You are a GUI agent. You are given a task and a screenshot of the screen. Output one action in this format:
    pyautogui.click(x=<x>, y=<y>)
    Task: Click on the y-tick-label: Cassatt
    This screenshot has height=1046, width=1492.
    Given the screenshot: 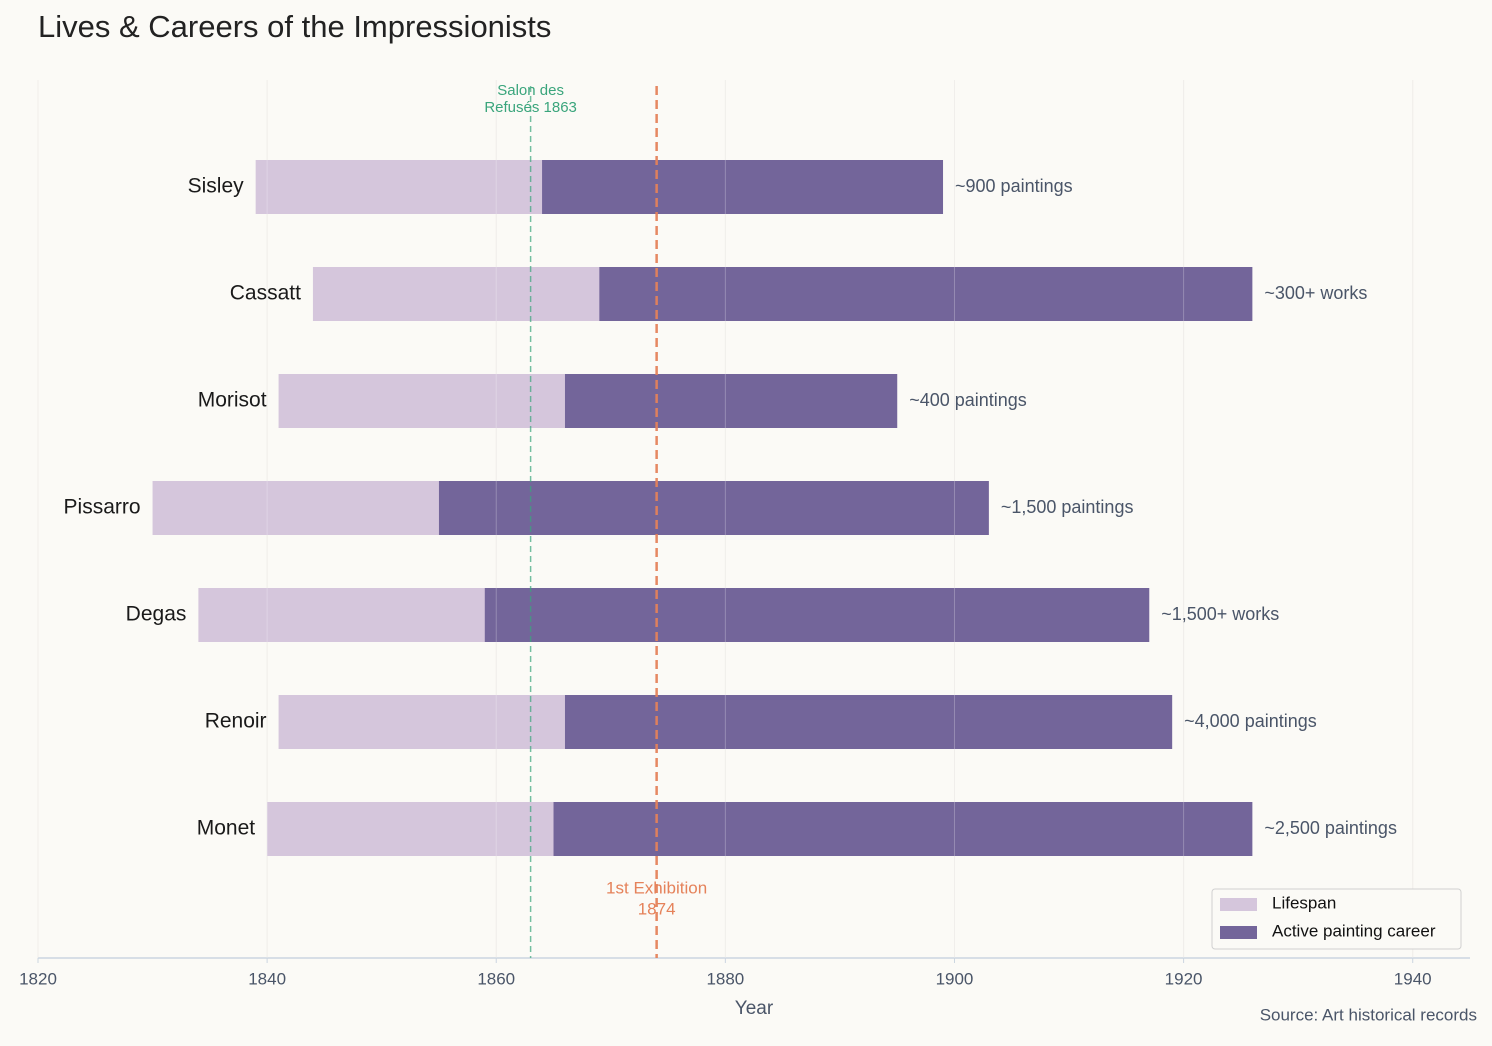 What is the action you would take?
    pyautogui.click(x=265, y=293)
    